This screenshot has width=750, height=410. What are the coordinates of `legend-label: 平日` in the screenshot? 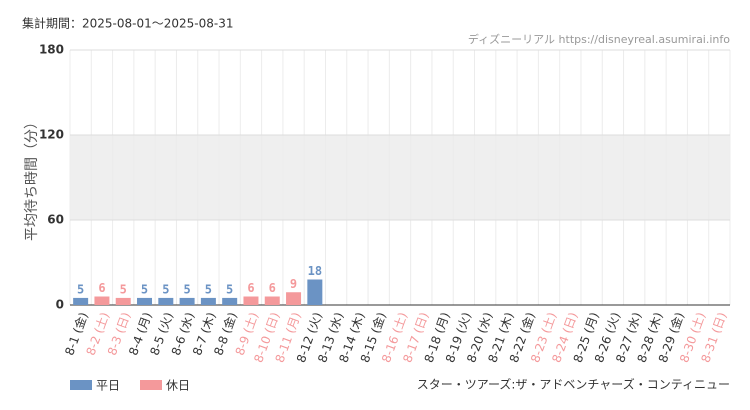 It's located at (108, 386).